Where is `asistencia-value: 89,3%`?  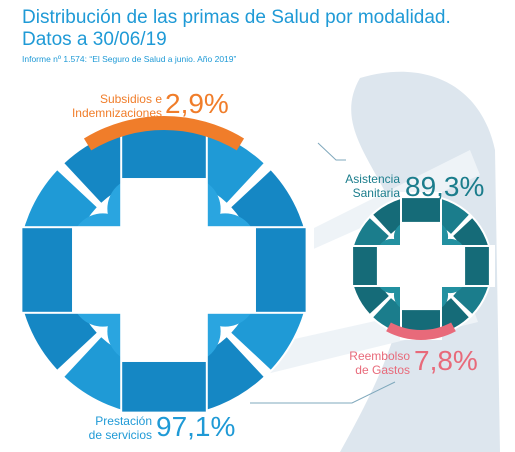
asistencia-value: 89,3% is located at coordinates (445, 186).